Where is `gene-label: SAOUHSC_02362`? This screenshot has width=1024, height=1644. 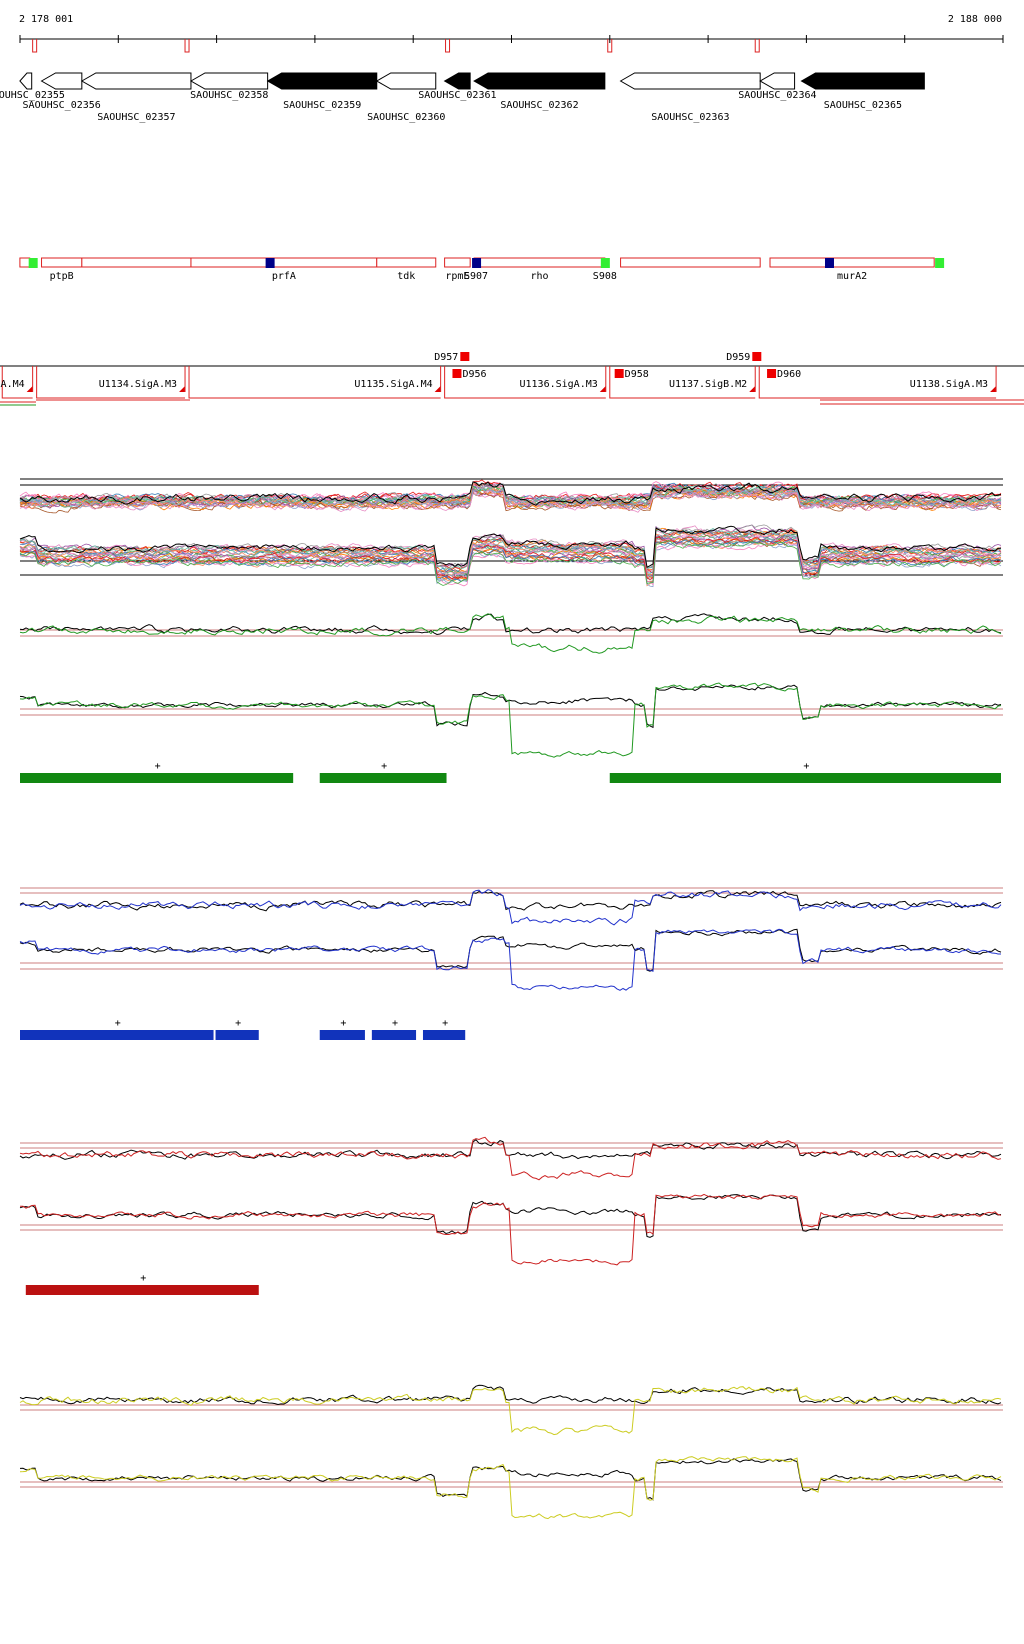 gene-label: SAOUHSC_02362 is located at coordinates (539, 105).